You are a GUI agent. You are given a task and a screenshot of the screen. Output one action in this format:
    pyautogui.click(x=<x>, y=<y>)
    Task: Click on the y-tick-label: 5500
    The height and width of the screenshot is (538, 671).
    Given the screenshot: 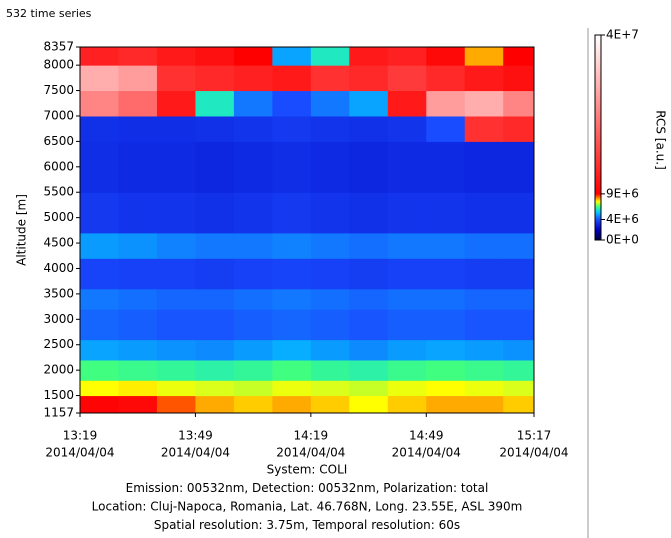 What is the action you would take?
    pyautogui.click(x=58, y=192)
    